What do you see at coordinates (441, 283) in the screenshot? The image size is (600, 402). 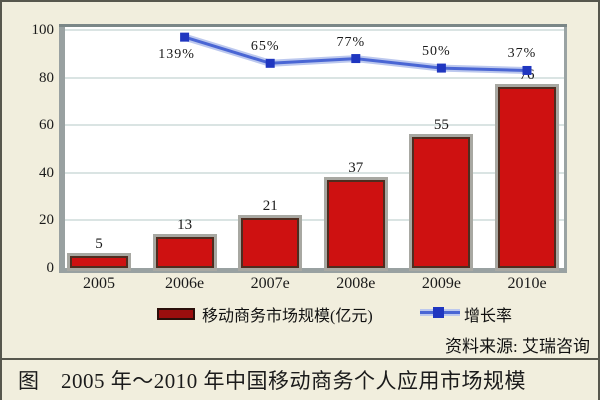 I see `x-tick-label: 2009e` at bounding box center [441, 283].